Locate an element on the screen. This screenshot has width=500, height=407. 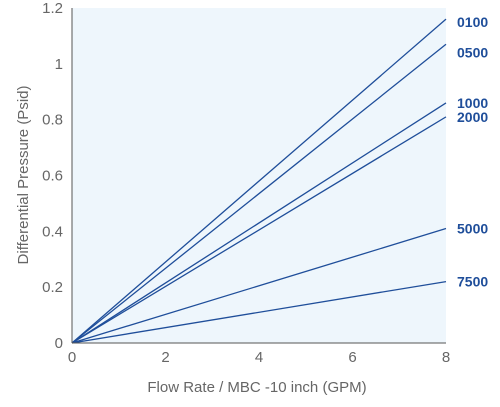
x-tick-labels: 0 2 4 6 8 is located at coordinates (259, 357).